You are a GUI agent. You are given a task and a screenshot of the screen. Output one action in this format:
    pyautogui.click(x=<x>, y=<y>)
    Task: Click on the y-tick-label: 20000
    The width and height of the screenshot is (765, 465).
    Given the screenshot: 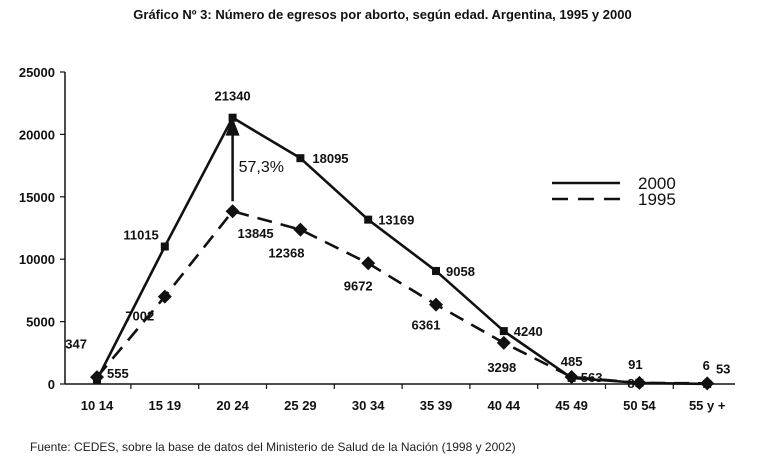 What is the action you would take?
    pyautogui.click(x=37, y=134)
    